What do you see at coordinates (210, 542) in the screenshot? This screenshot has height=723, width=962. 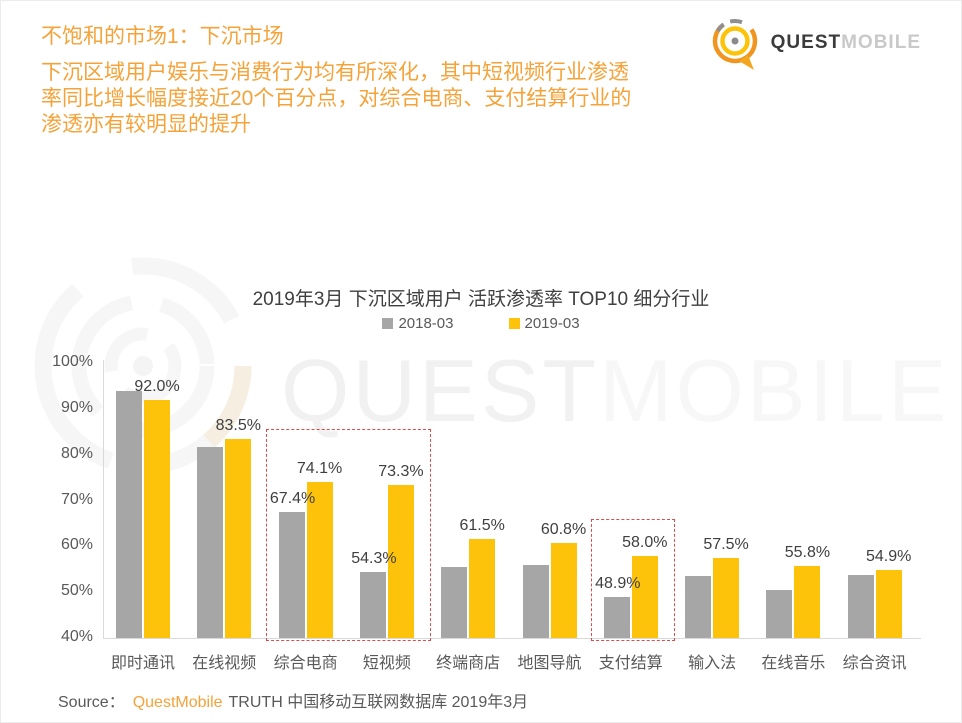 I see `bar-在线视频-2018-03` at bounding box center [210, 542].